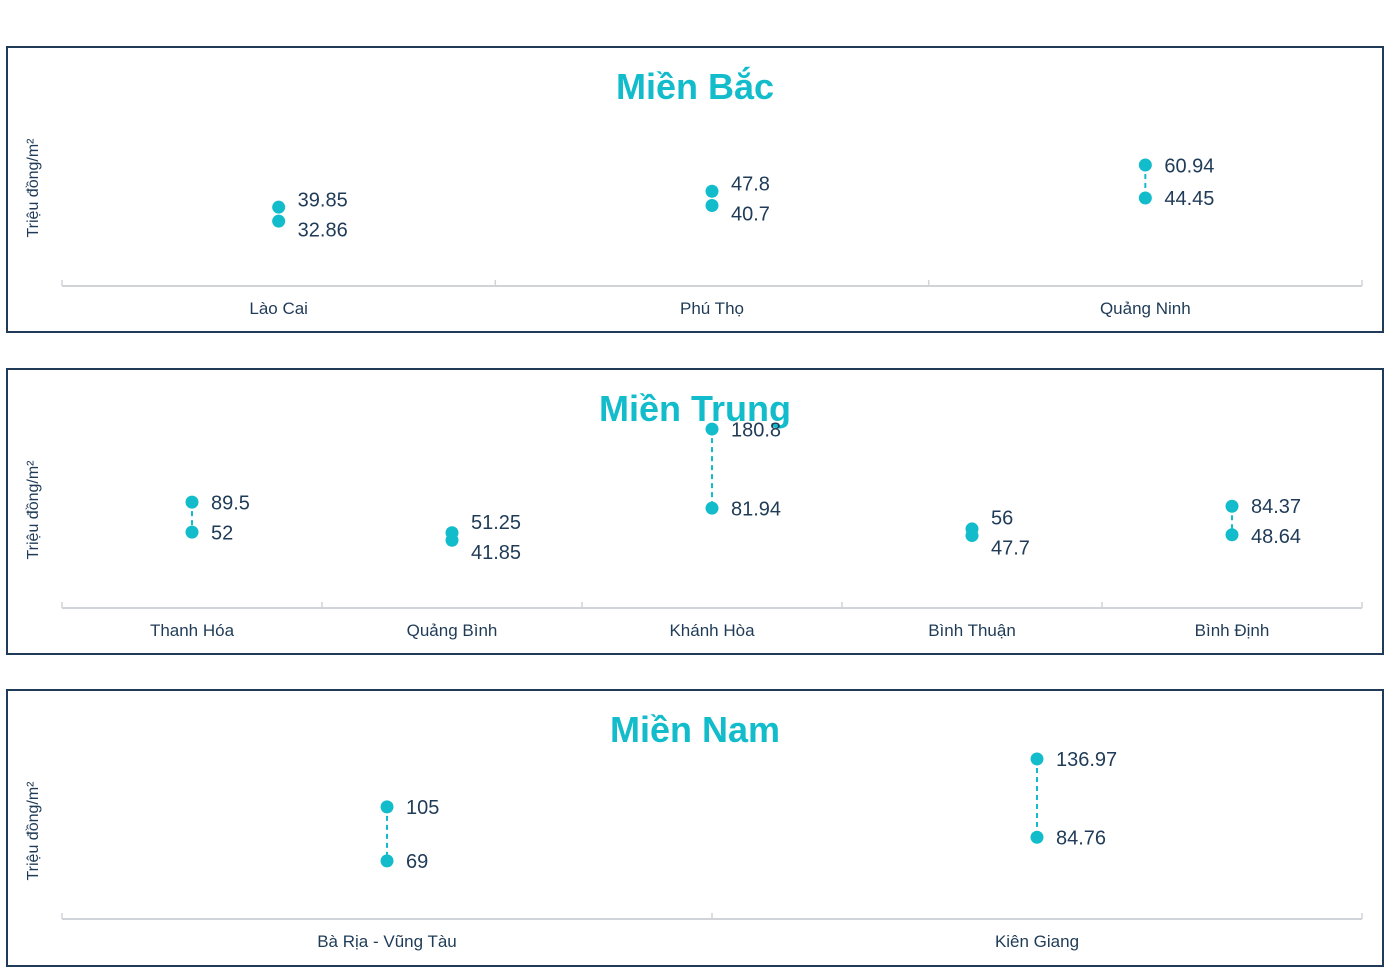 The image size is (1396, 970). Describe the element at coordinates (750, 185) in the screenshot. I see `high-value-label: 47.8` at that location.